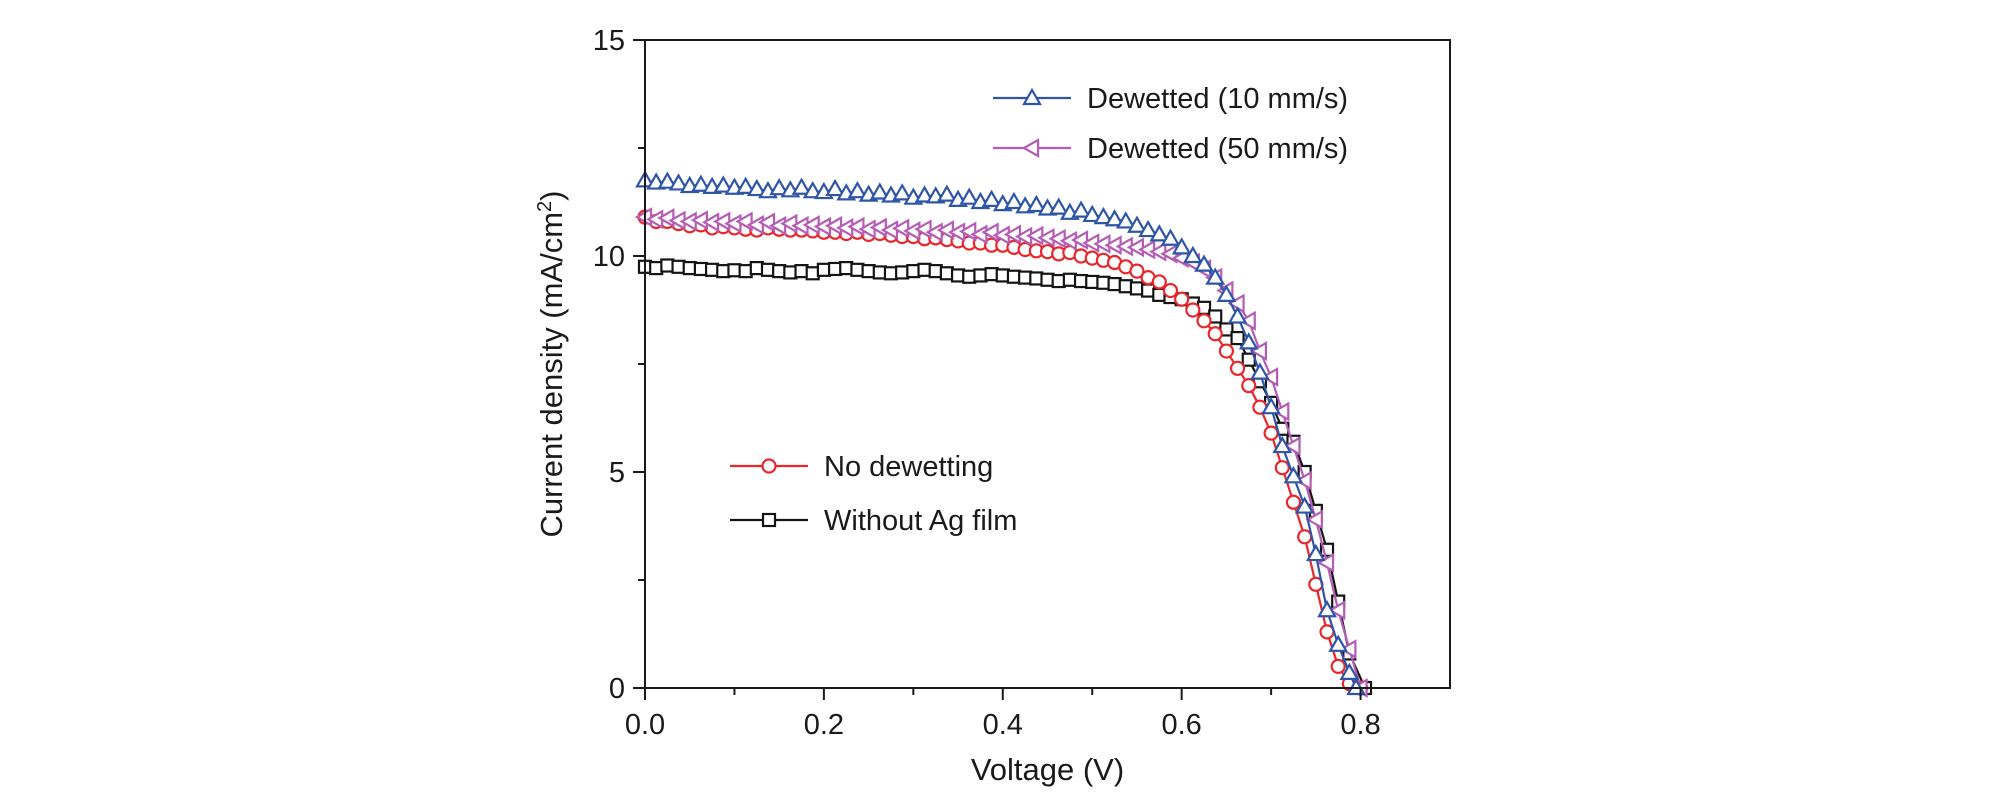  I want to click on x-tick-label: 0.6, so click(1182, 725).